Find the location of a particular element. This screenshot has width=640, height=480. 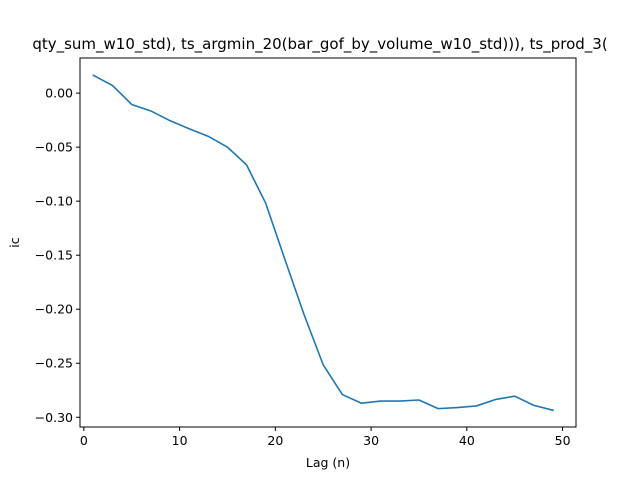

x-tick-label: 10 is located at coordinates (180, 440).